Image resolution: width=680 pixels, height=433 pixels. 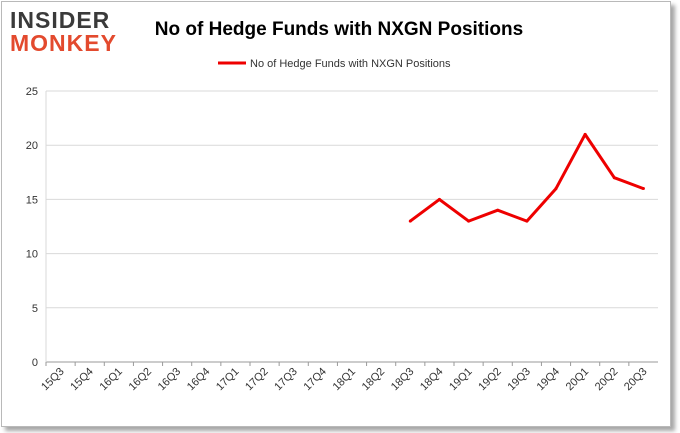 What do you see at coordinates (32, 200) in the screenshot?
I see `y-tick-label: 15` at bounding box center [32, 200].